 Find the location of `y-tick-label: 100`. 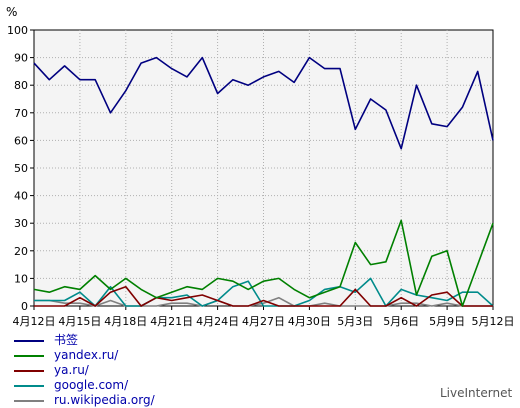

y-tick-label: 100 is located at coordinates (17, 30).